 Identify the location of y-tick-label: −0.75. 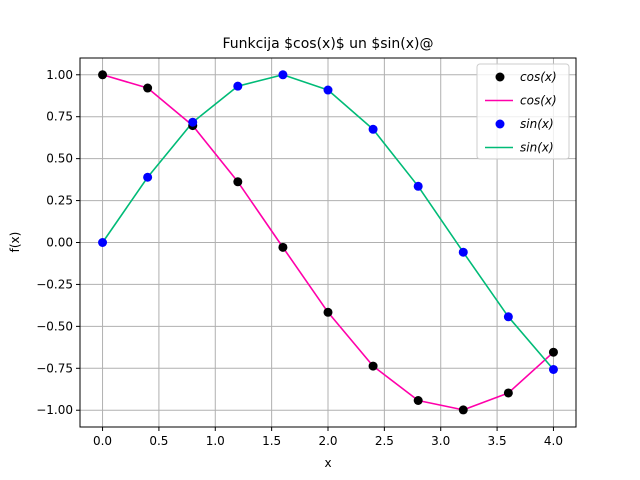
(54, 368).